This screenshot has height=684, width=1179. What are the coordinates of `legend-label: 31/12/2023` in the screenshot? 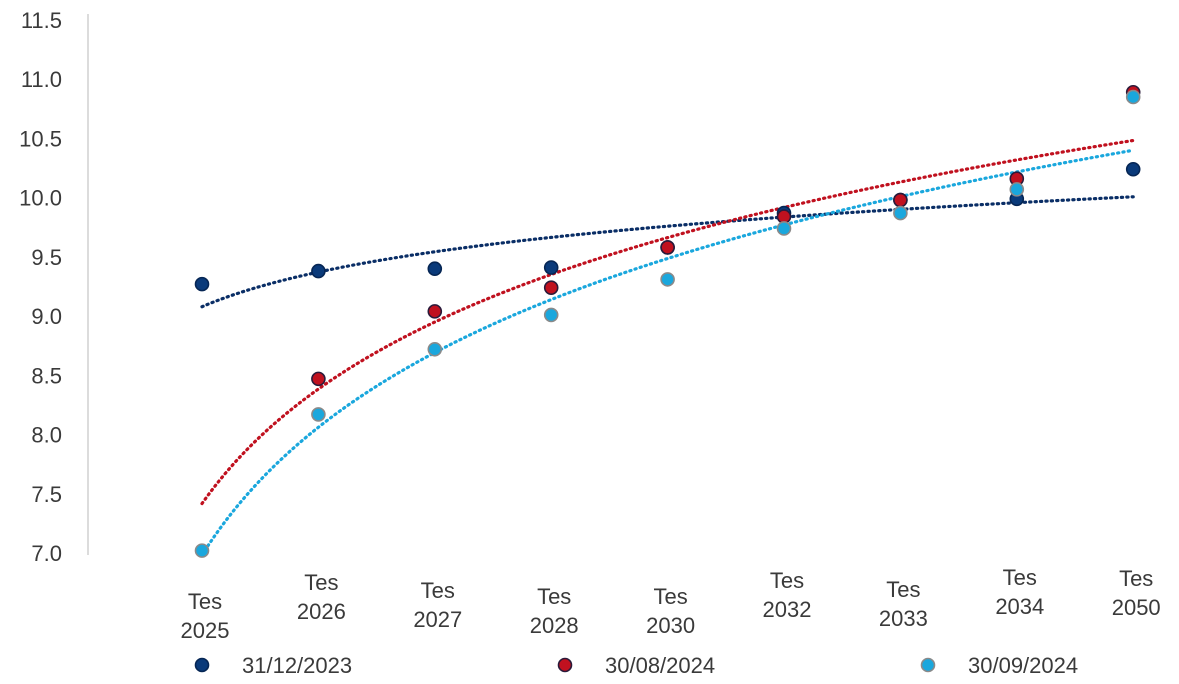 It's located at (297, 665).